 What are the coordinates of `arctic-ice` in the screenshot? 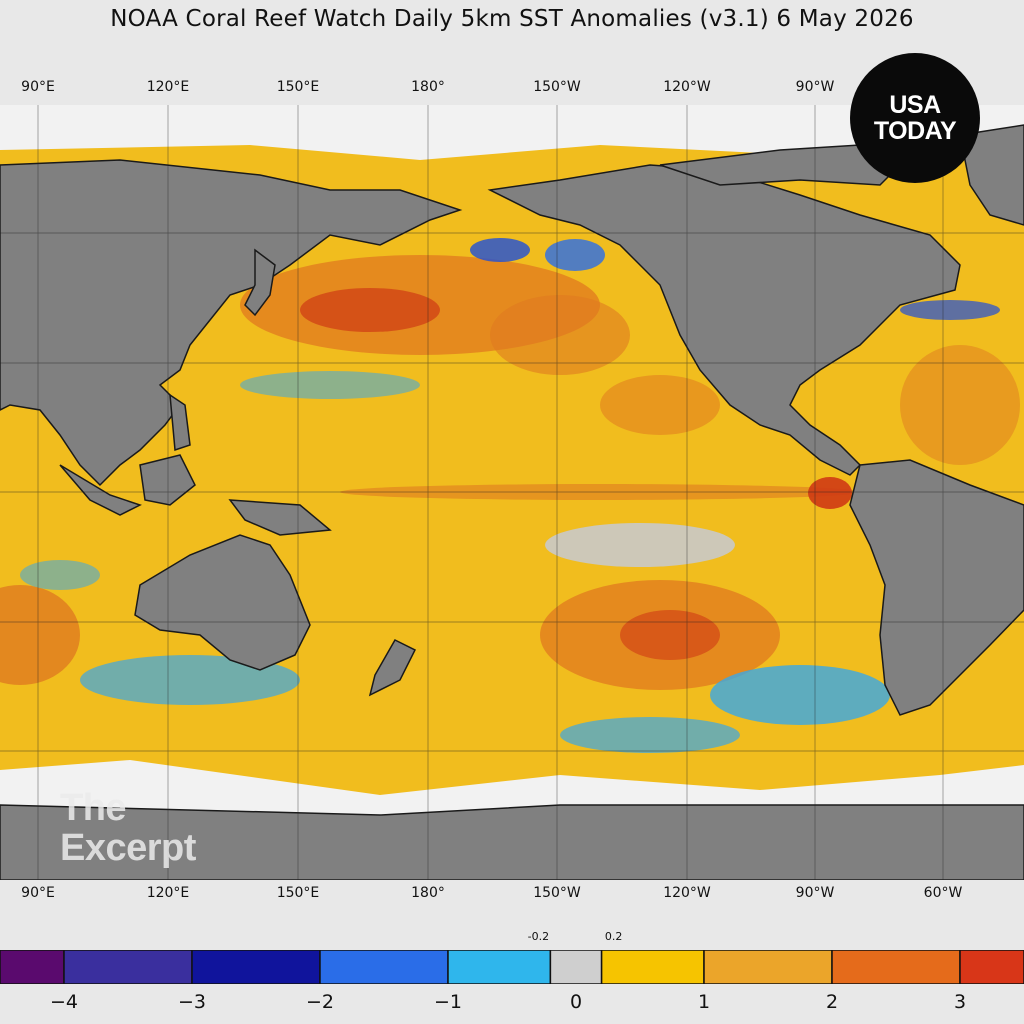 It's located at (512, 132).